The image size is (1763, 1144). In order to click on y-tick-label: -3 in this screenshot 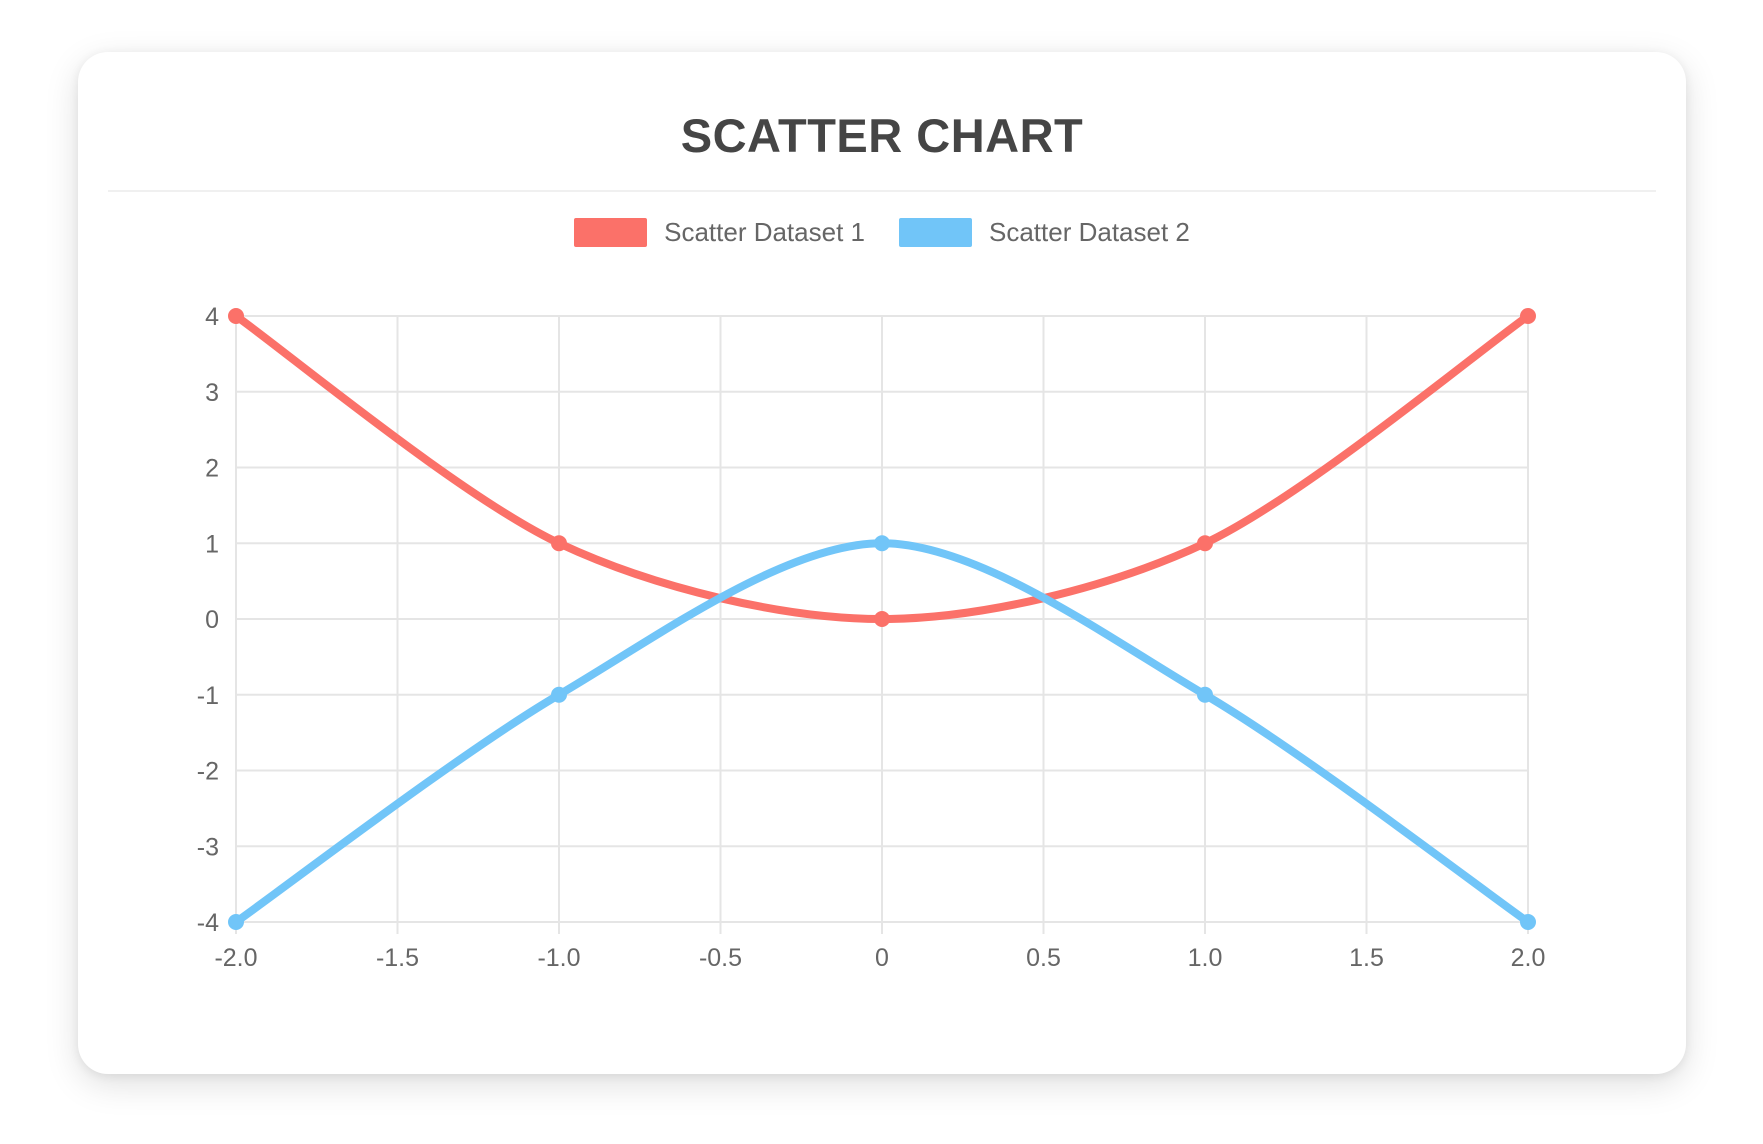, I will do `click(208, 847)`.